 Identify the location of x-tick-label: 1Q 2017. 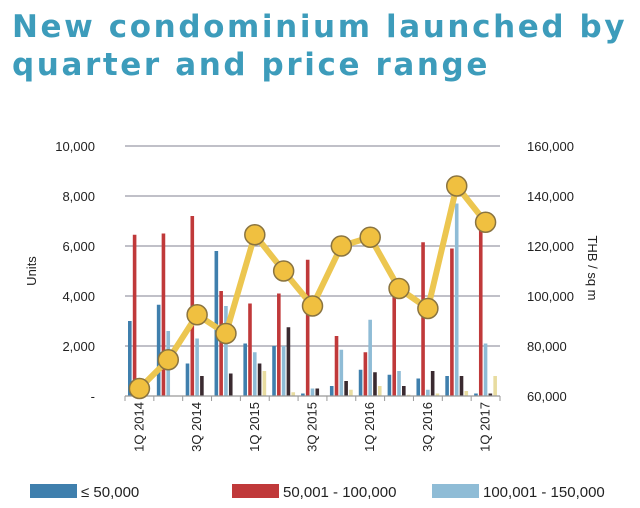
(485, 427).